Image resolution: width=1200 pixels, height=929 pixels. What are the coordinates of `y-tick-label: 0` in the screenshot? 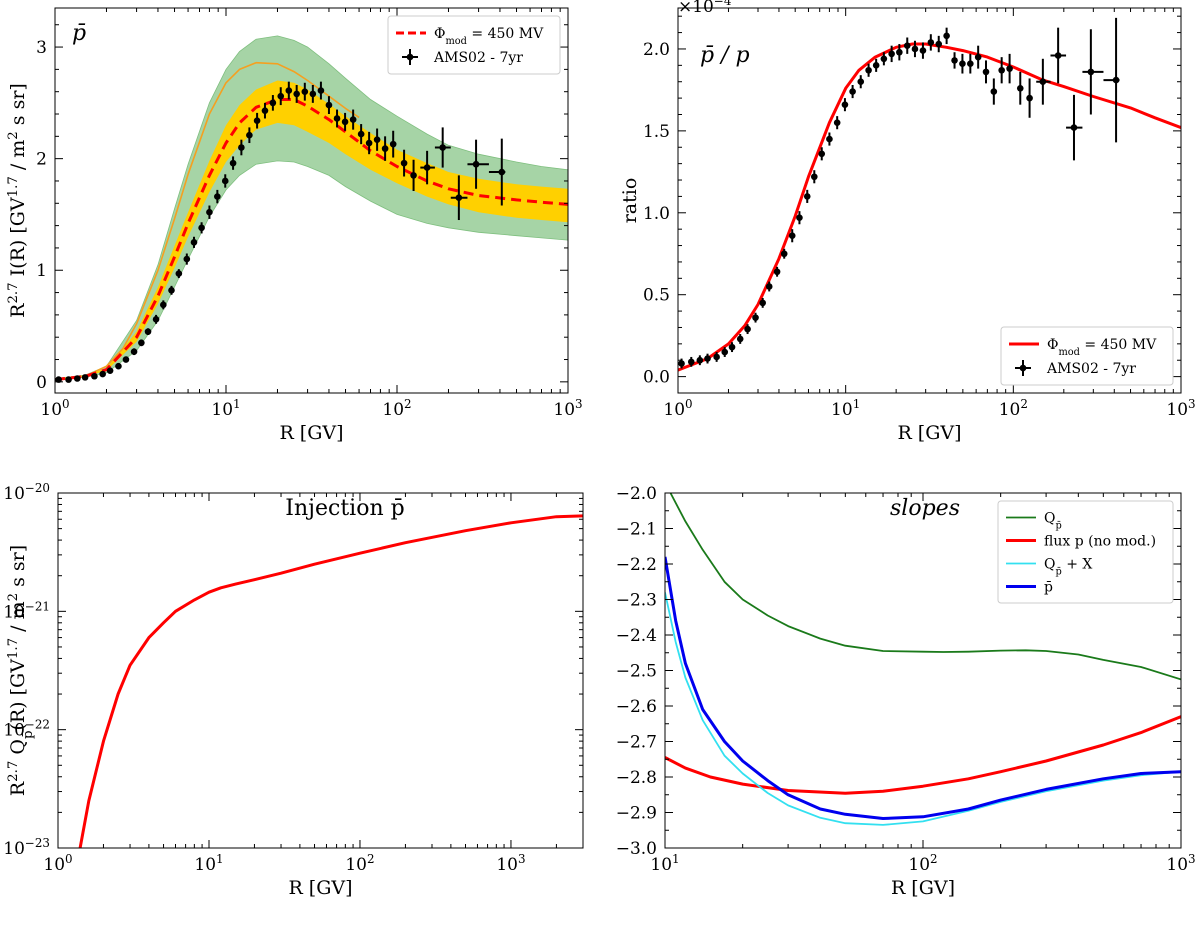 It's located at (41, 383).